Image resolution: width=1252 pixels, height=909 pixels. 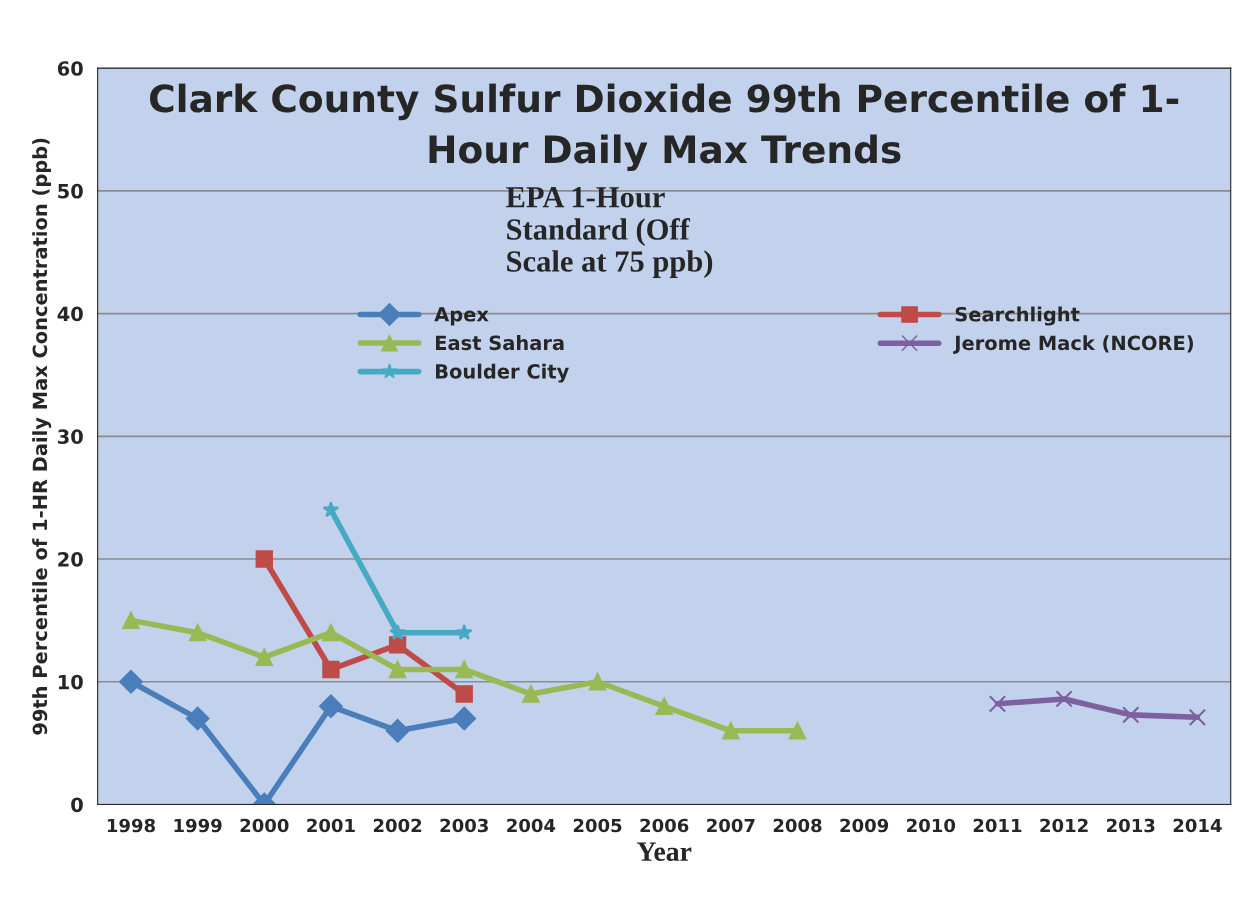 What do you see at coordinates (464, 825) in the screenshot?
I see `x-tick-label: 2003` at bounding box center [464, 825].